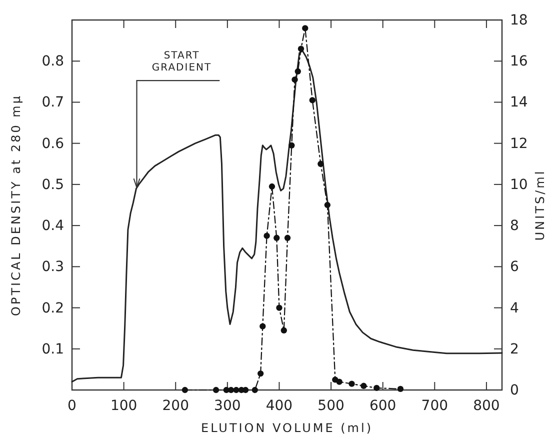 The height and width of the screenshot is (442, 552). Describe the element at coordinates (486, 406) in the screenshot. I see `x-tick-label: 800` at that location.